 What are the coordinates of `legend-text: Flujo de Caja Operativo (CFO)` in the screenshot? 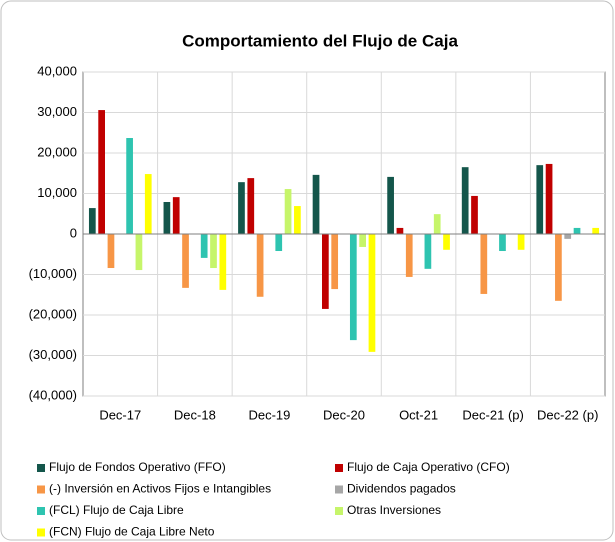 It's located at (428, 467).